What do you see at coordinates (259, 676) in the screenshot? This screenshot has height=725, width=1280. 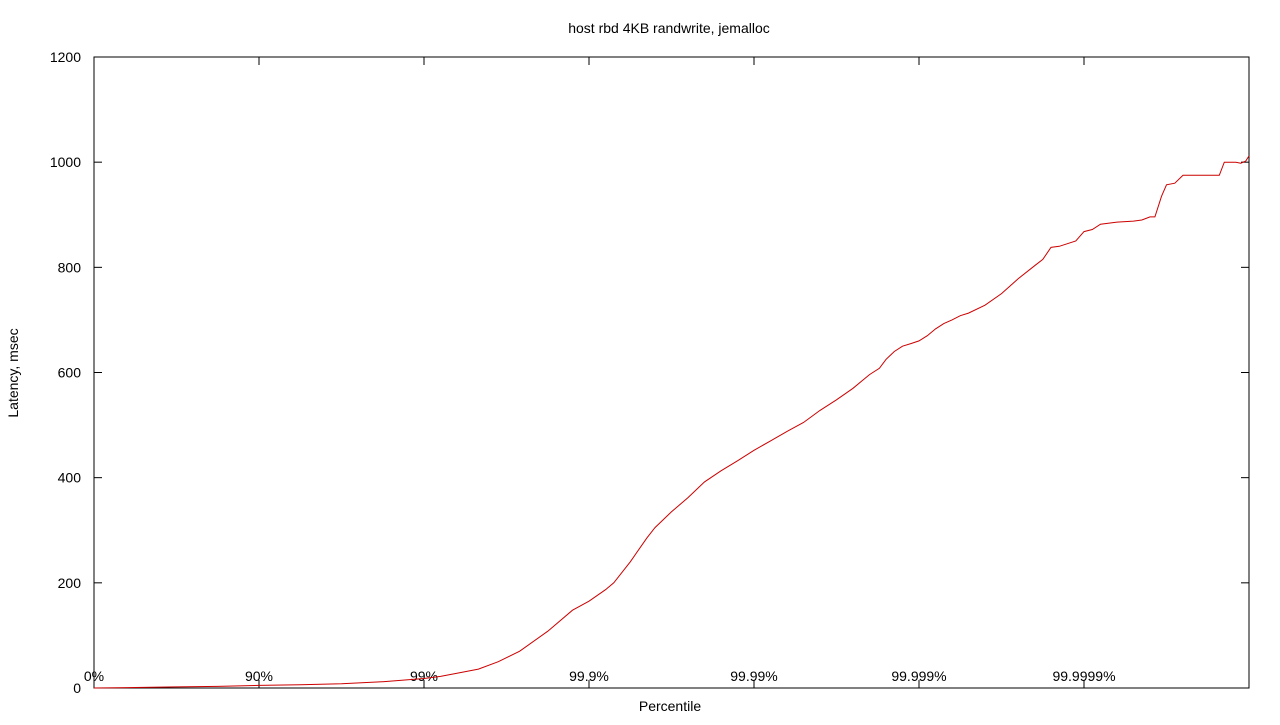 I see `x-tick-label: 90%` at bounding box center [259, 676].